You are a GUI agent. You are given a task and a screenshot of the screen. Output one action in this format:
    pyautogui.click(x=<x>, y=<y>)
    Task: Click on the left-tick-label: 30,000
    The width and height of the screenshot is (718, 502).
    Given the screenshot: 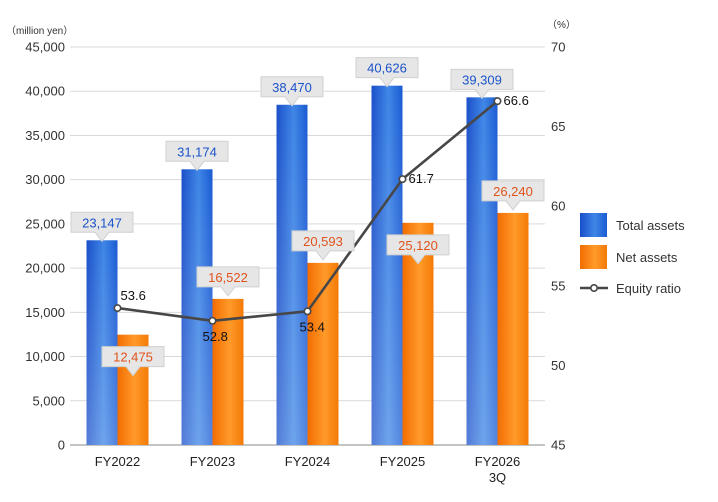 What is the action you would take?
    pyautogui.click(x=45, y=179)
    